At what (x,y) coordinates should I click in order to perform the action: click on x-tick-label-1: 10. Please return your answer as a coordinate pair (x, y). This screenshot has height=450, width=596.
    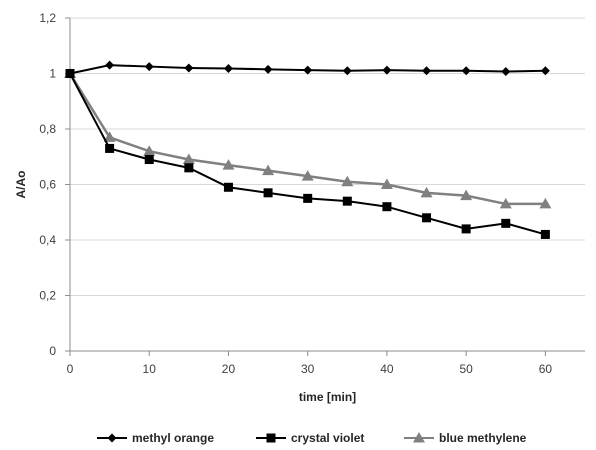
    Looking at the image, I should click on (150, 369).